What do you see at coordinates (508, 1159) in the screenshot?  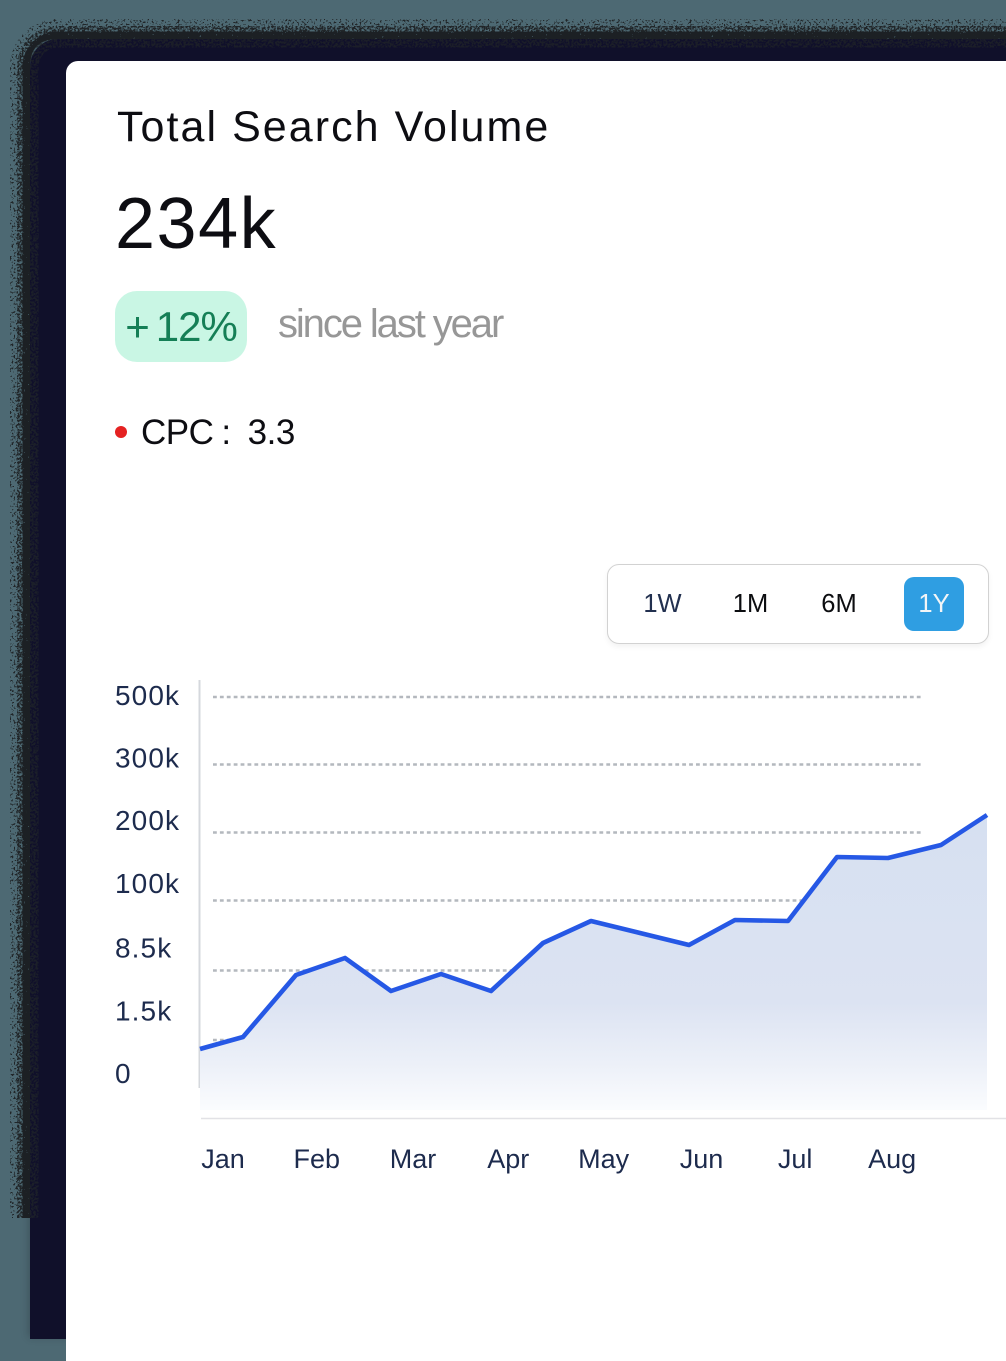 I see `svg-text: Apr` at bounding box center [508, 1159].